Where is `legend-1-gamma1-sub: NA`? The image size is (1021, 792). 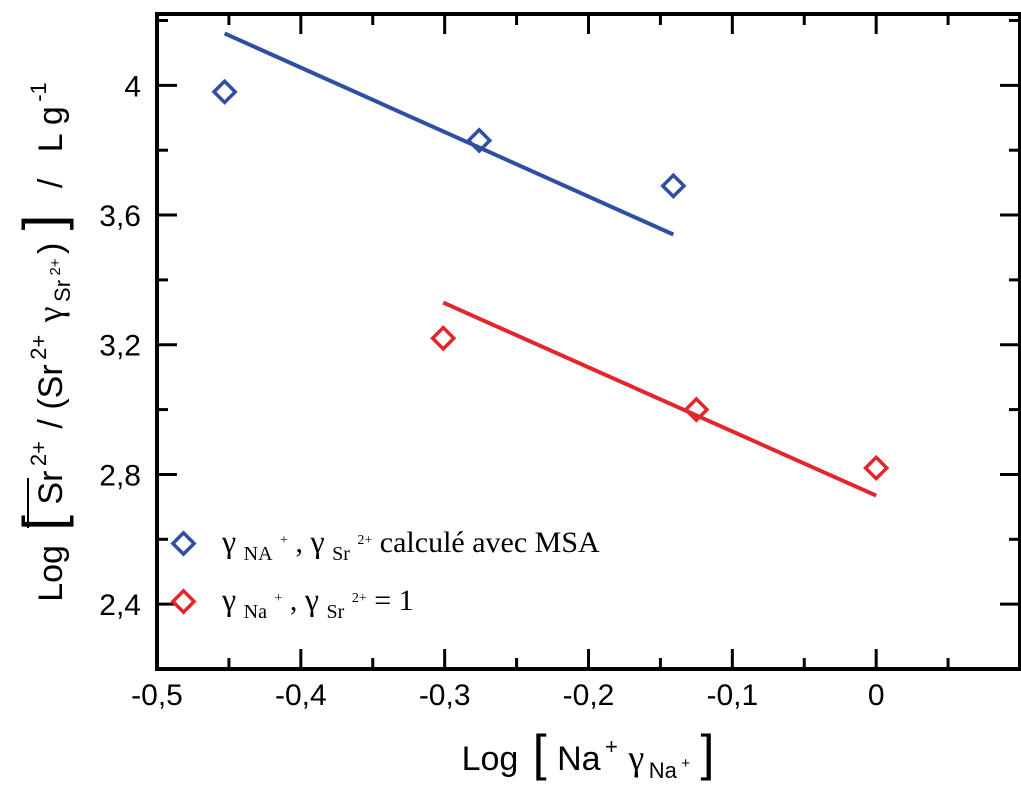
legend-1-gamma1-sub: NA is located at coordinates (258, 554).